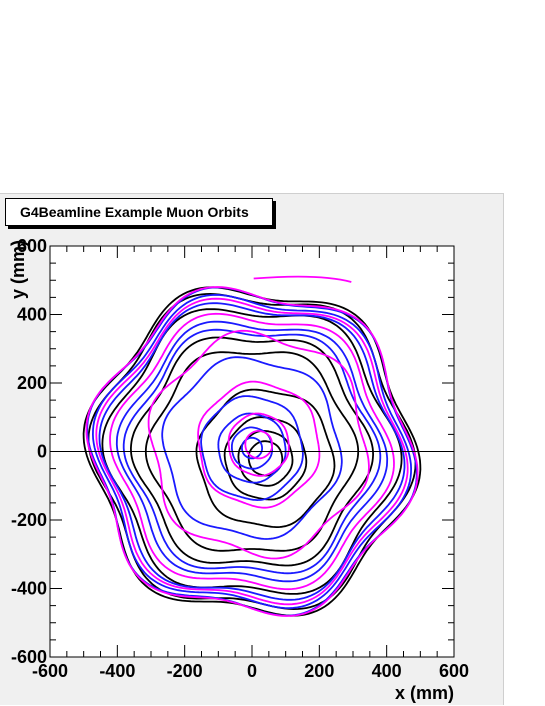  What do you see at coordinates (302, 279) in the screenshot?
I see `orbit-exit-trace` at bounding box center [302, 279].